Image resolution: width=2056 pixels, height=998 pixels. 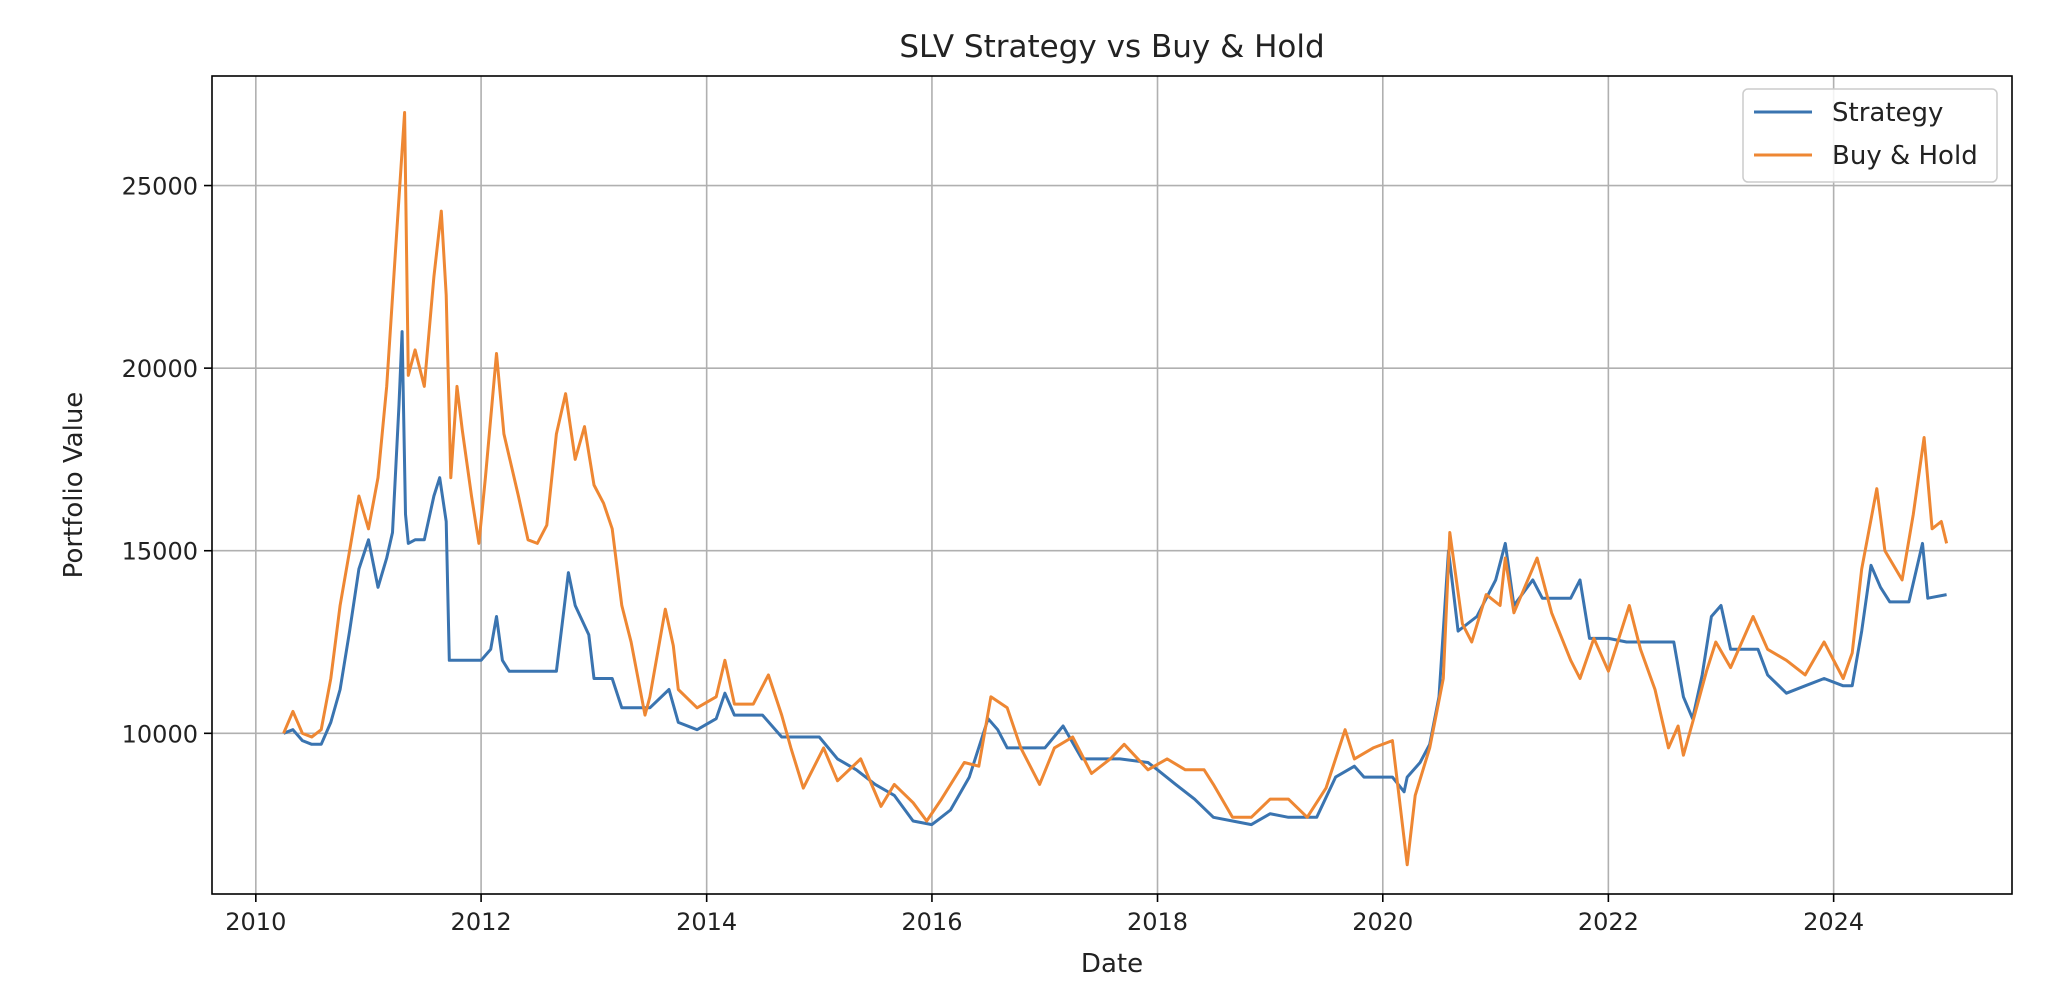 I want to click on legend-label-strategy: Strategy, so click(x=1887, y=113).